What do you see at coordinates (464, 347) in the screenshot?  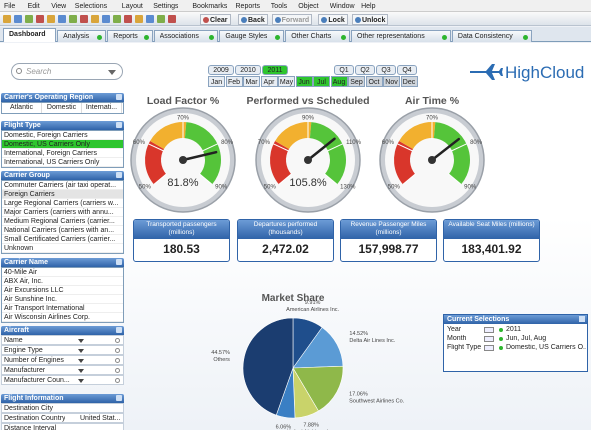 I see `selection-field: Flight Type` at bounding box center [464, 347].